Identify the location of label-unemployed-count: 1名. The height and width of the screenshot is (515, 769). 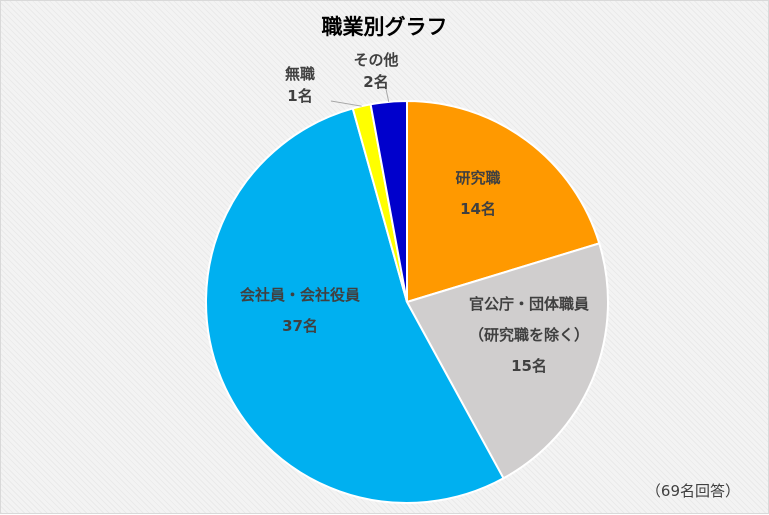
(300, 96).